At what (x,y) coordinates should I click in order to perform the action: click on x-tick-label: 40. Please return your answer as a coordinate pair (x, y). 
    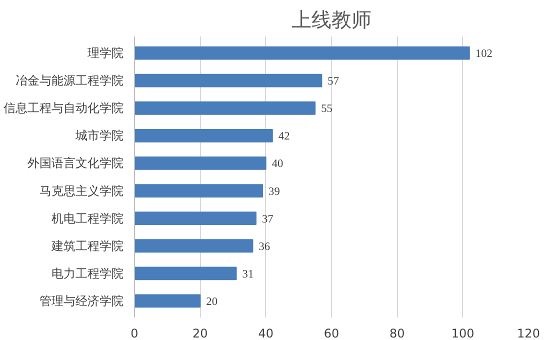
    Looking at the image, I should click on (266, 333).